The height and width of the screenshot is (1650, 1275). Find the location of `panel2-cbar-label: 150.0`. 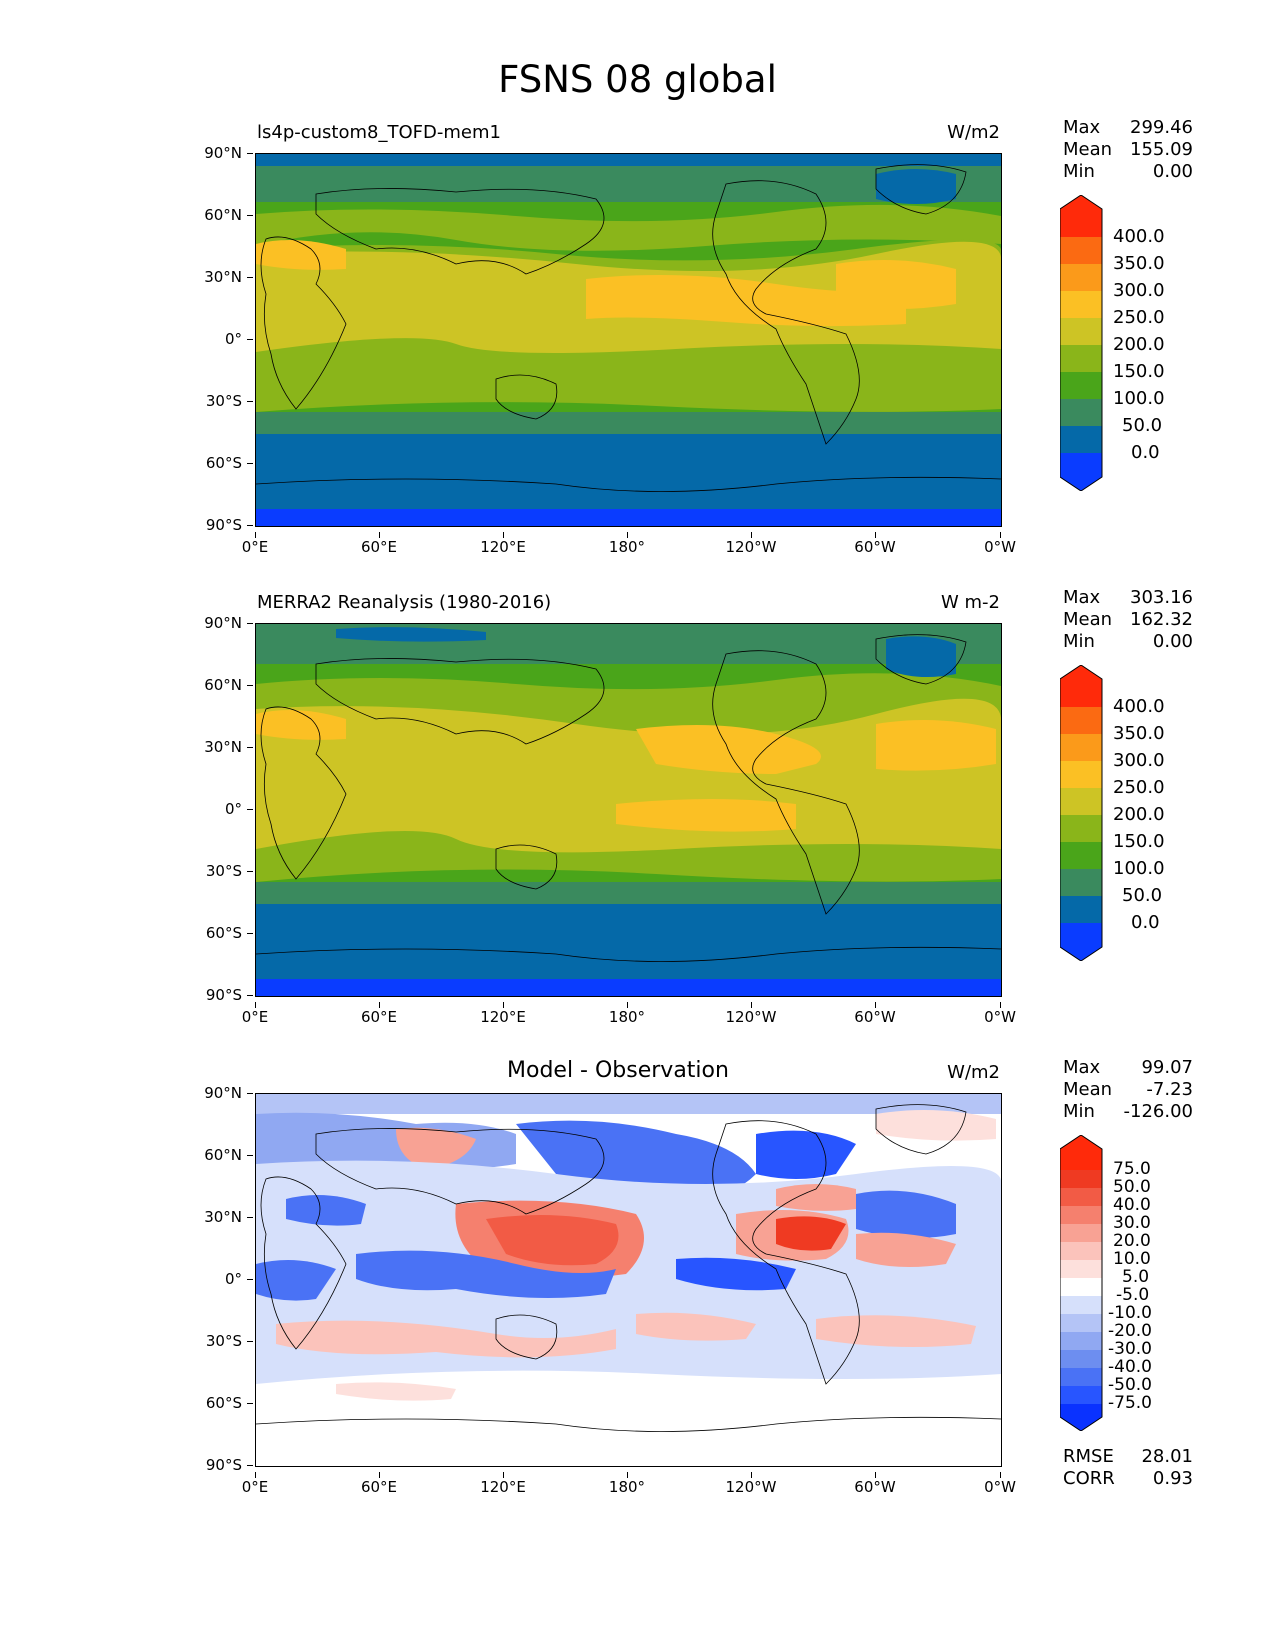

panel2-cbar-label: 150.0 is located at coordinates (1139, 841).